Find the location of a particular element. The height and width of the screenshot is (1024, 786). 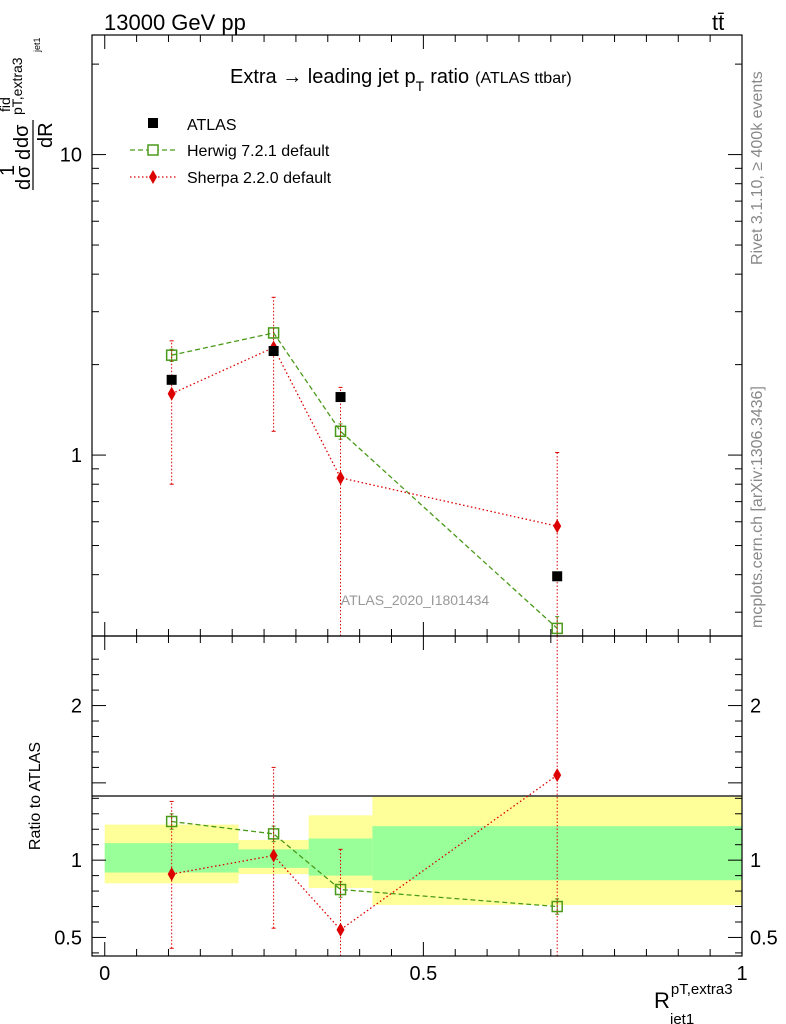

main-ylabel-one: 1 is located at coordinates (9, 170).